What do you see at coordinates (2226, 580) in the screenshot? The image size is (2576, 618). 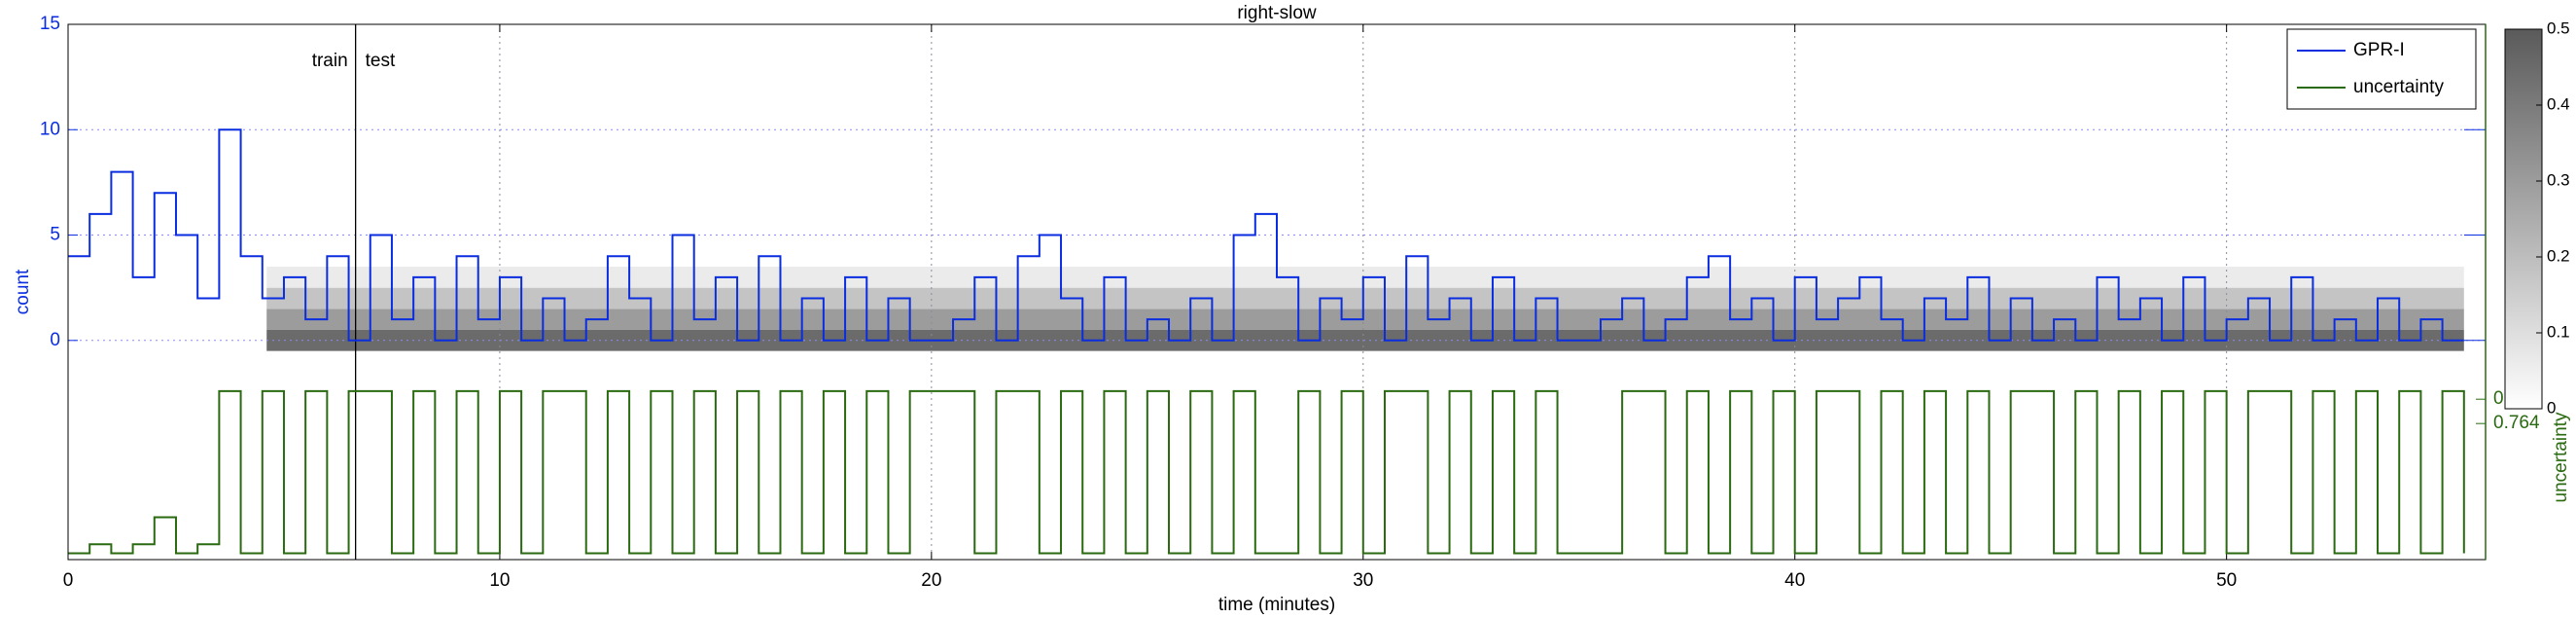 I see `x-tick-label: 50` at bounding box center [2226, 580].